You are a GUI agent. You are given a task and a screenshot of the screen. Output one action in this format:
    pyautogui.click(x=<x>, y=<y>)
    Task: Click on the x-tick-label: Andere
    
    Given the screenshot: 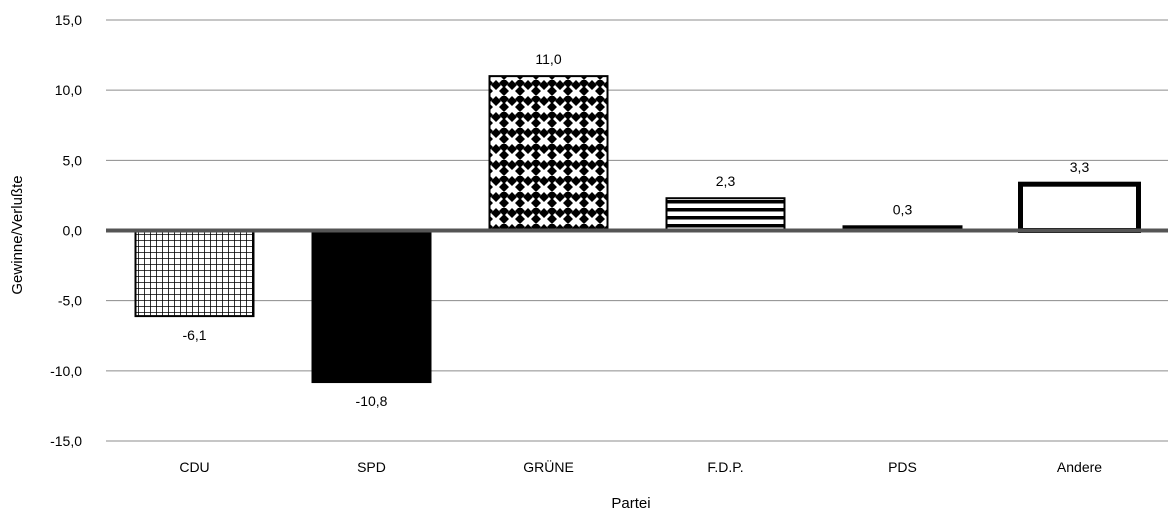 What is the action you would take?
    pyautogui.click(x=1079, y=467)
    